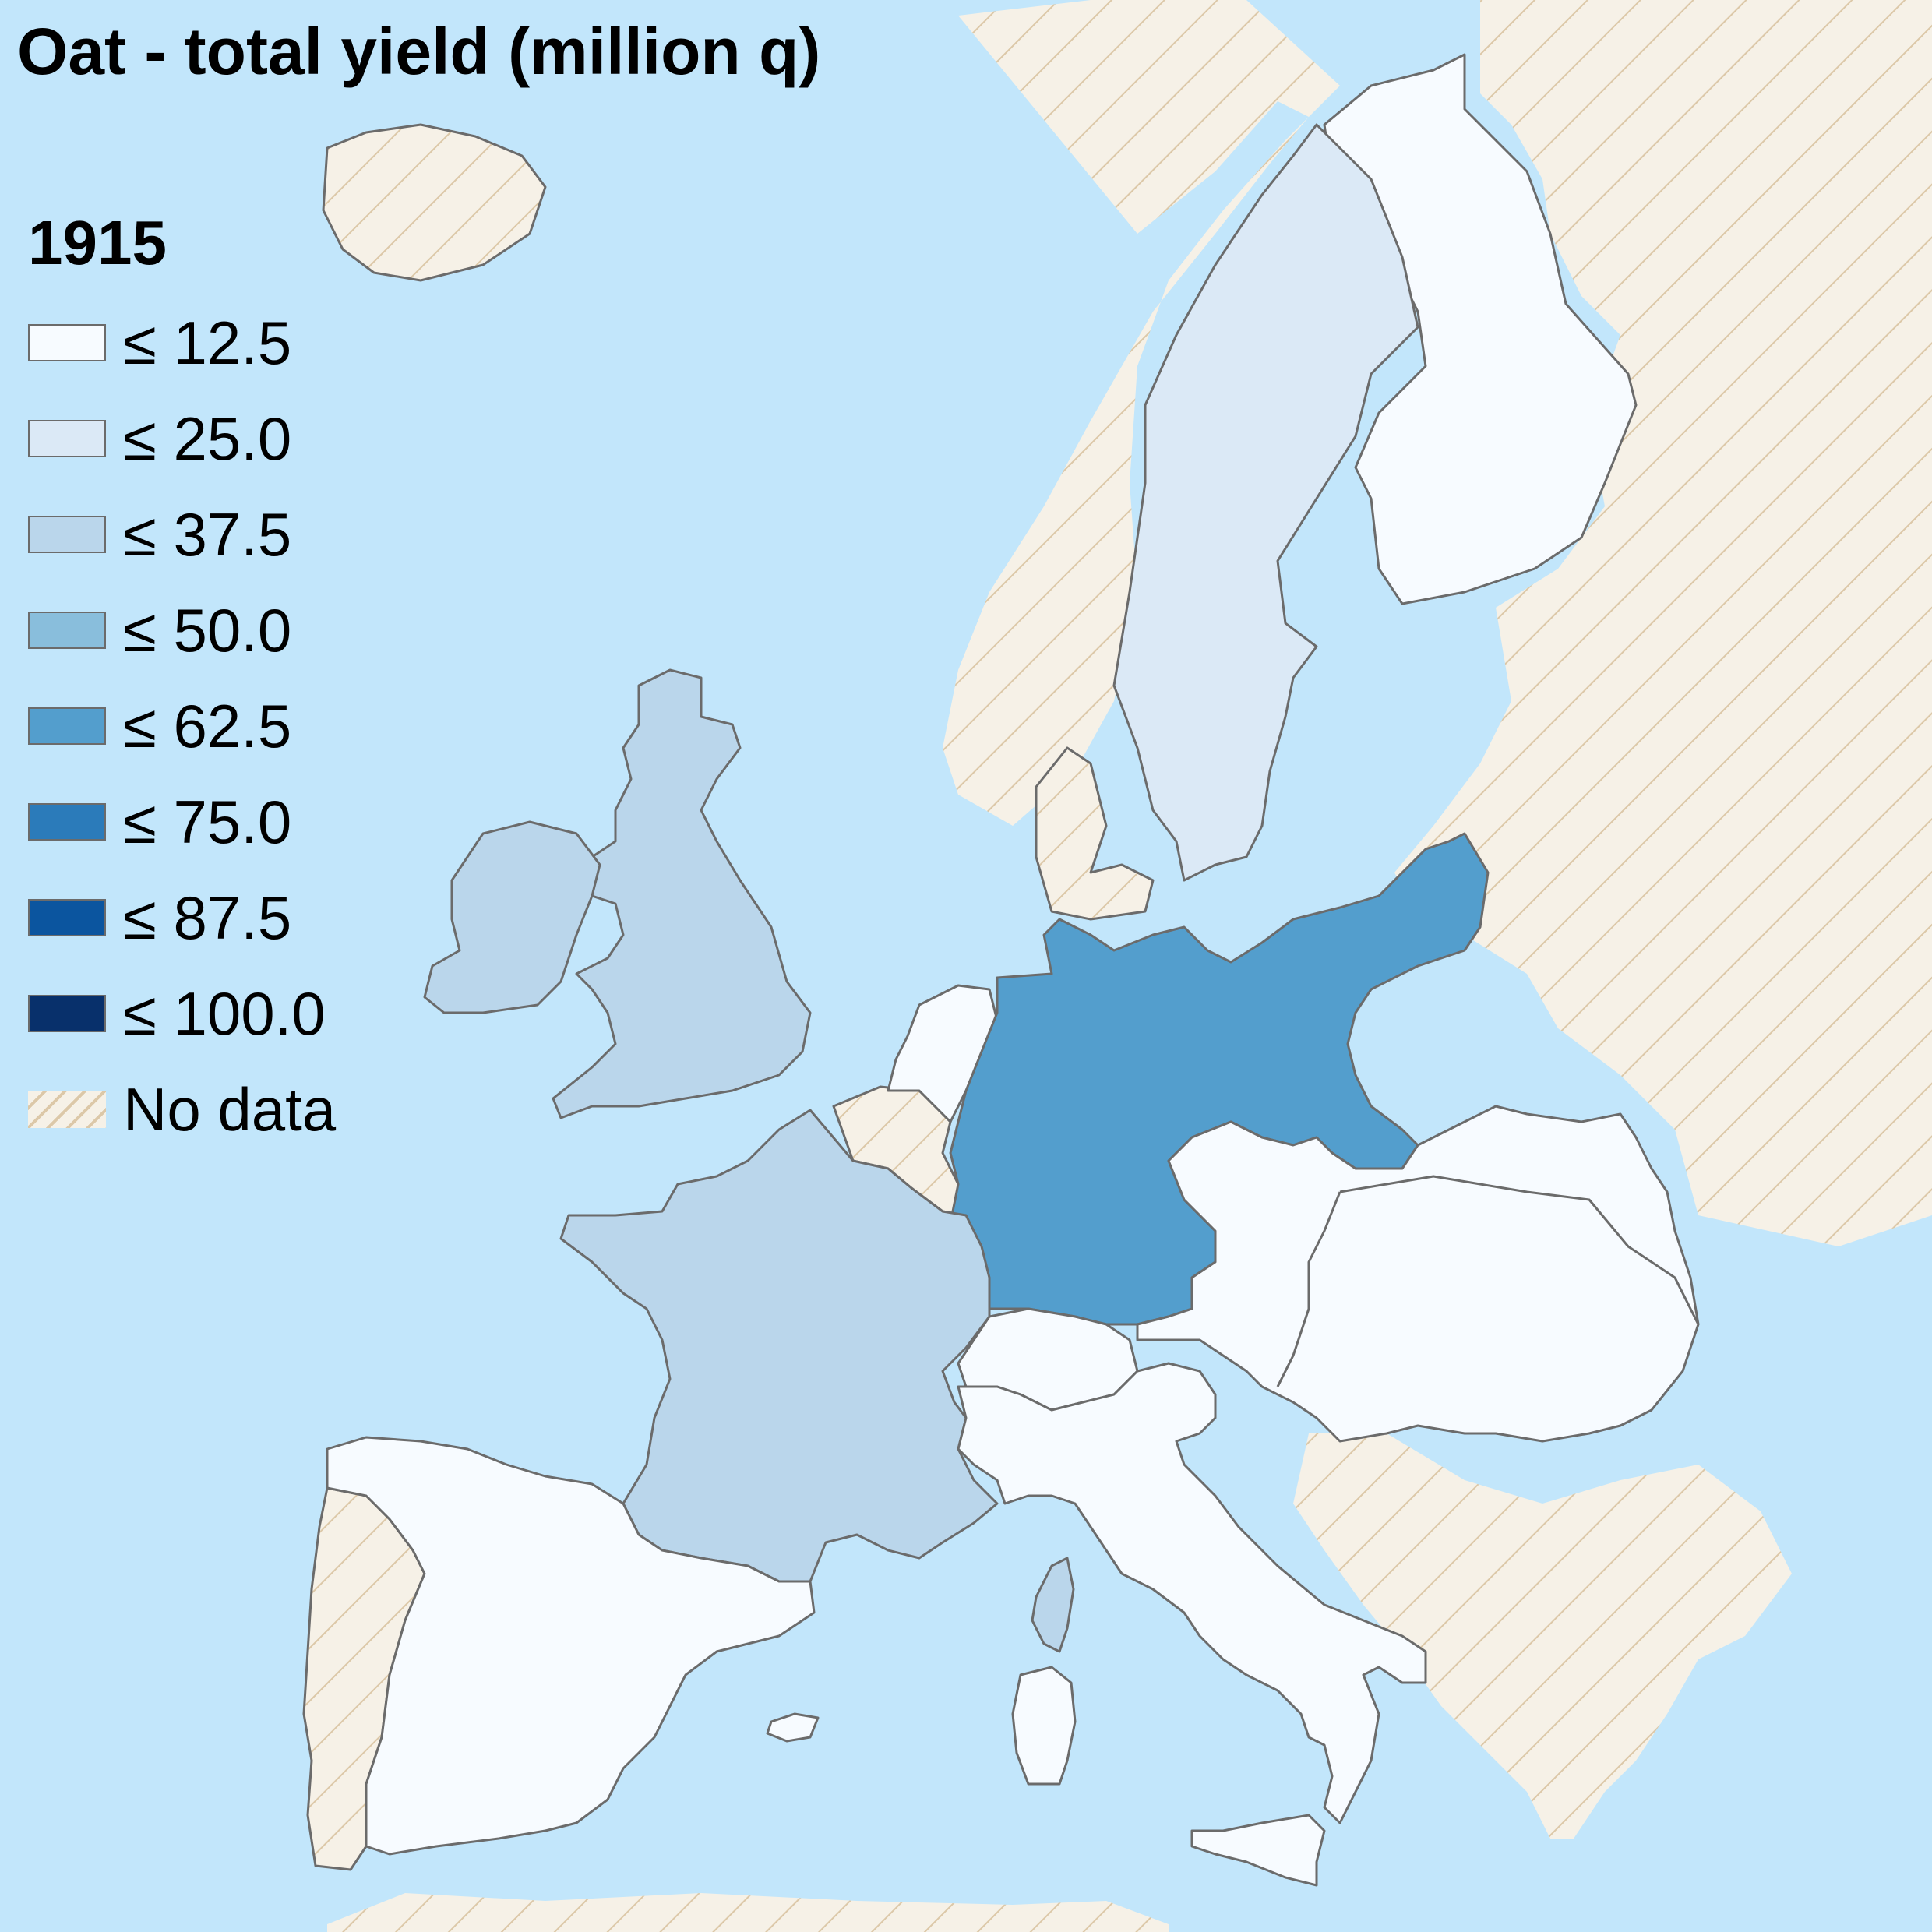 This screenshot has width=1932, height=1932. What do you see at coordinates (571, 1646) in the screenshot?
I see `region-spain` at bounding box center [571, 1646].